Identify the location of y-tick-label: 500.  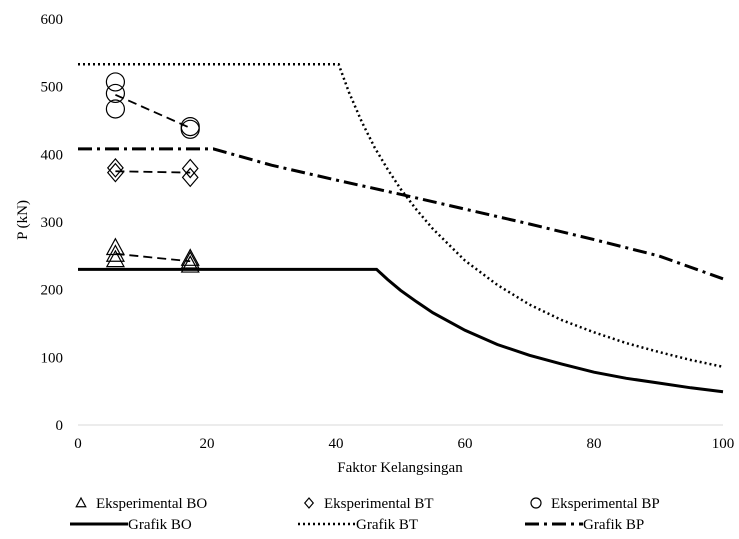
(52, 88).